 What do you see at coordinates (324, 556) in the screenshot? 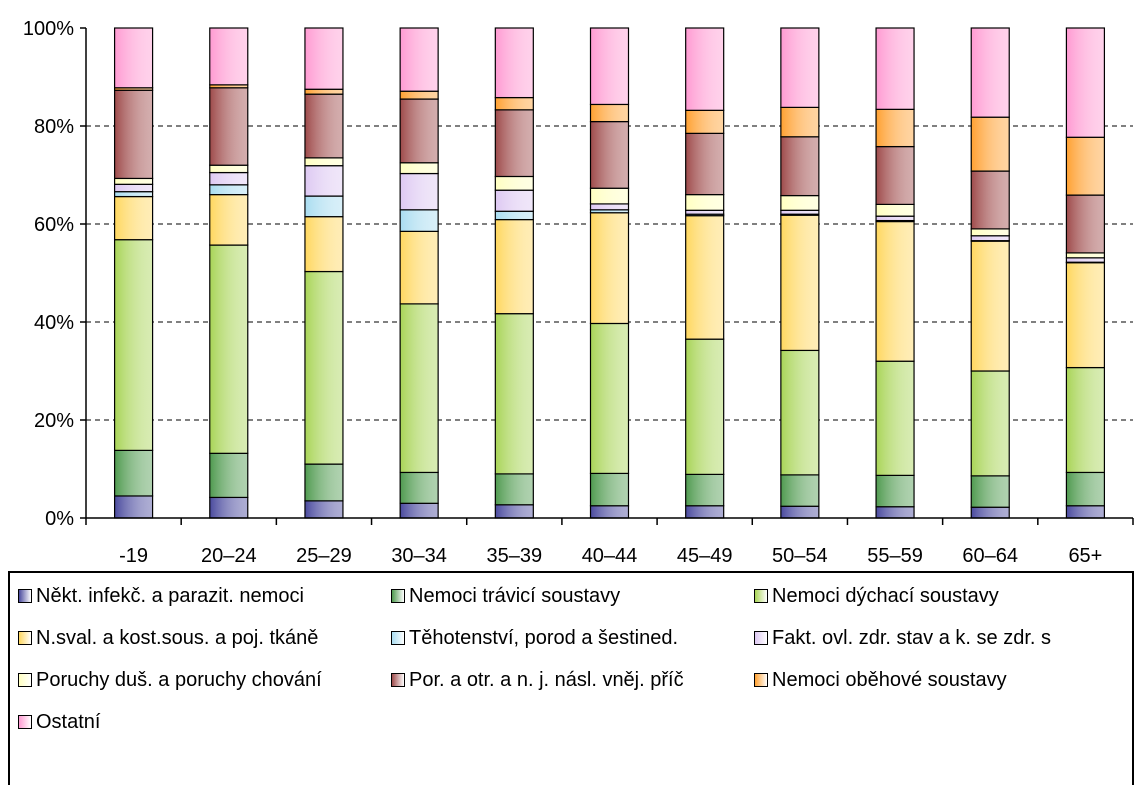
I see `x-tick-label: 25–29` at bounding box center [324, 556].